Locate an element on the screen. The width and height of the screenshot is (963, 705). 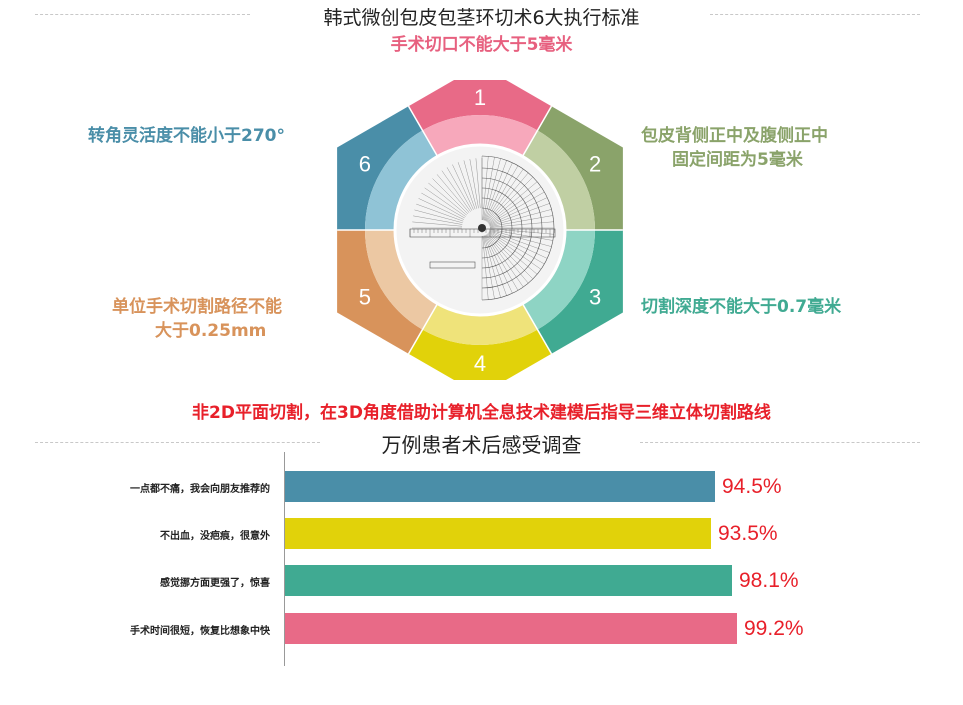
tagline: 非2D平面切割，在3D角度借助计算机全息技术建模后指导三维立体切割路线 is located at coordinates (481, 413).